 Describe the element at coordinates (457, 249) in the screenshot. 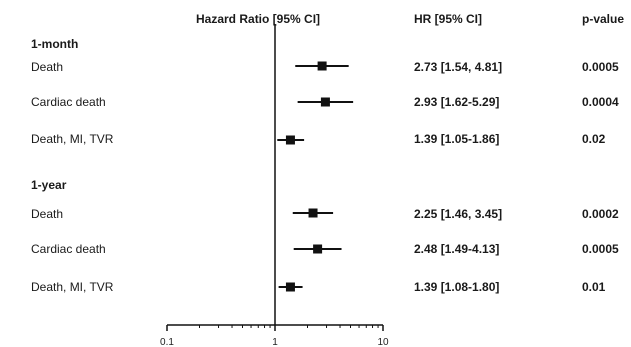

I see `row-hr-text: 2.48 [1.49-4.13]` at that location.